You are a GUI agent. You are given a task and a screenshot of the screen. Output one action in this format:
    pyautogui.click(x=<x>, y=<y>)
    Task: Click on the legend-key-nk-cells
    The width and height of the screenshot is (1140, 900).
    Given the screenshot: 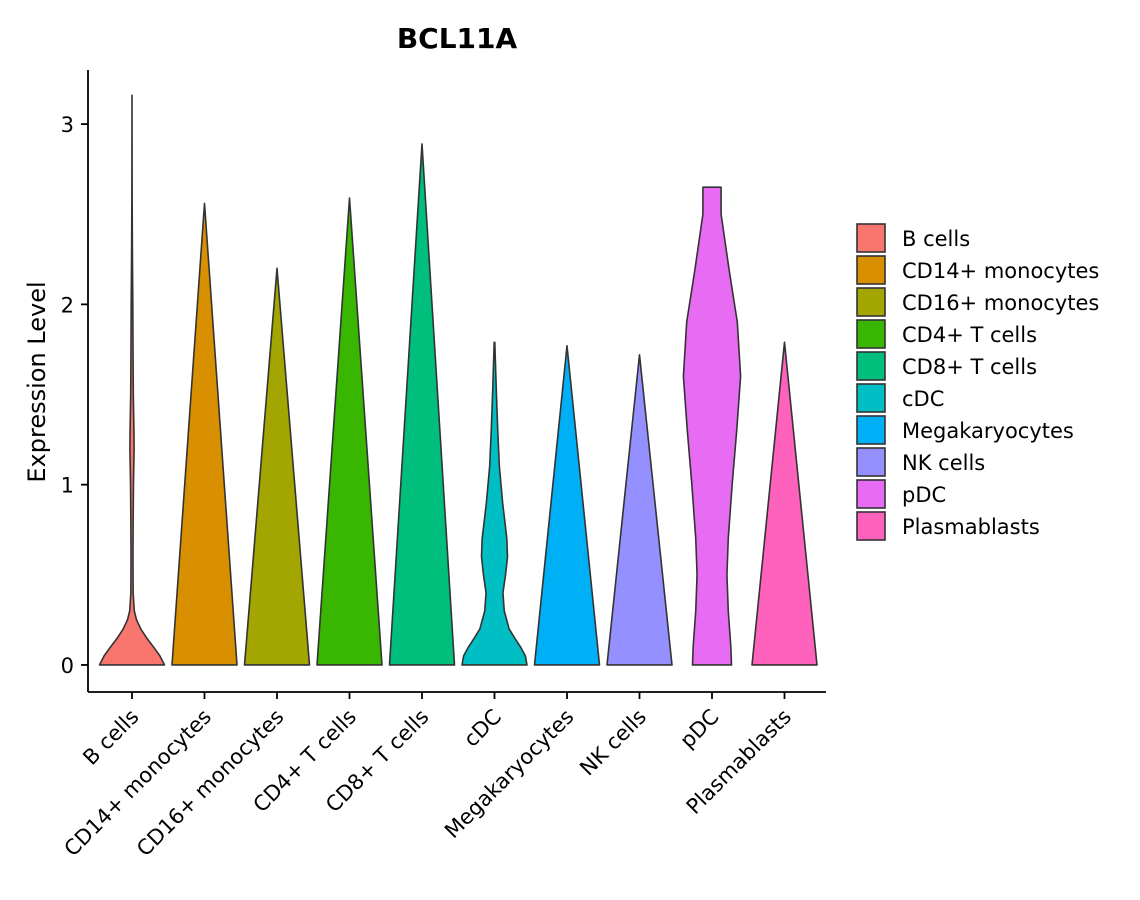 What is the action you would take?
    pyautogui.click(x=871, y=462)
    